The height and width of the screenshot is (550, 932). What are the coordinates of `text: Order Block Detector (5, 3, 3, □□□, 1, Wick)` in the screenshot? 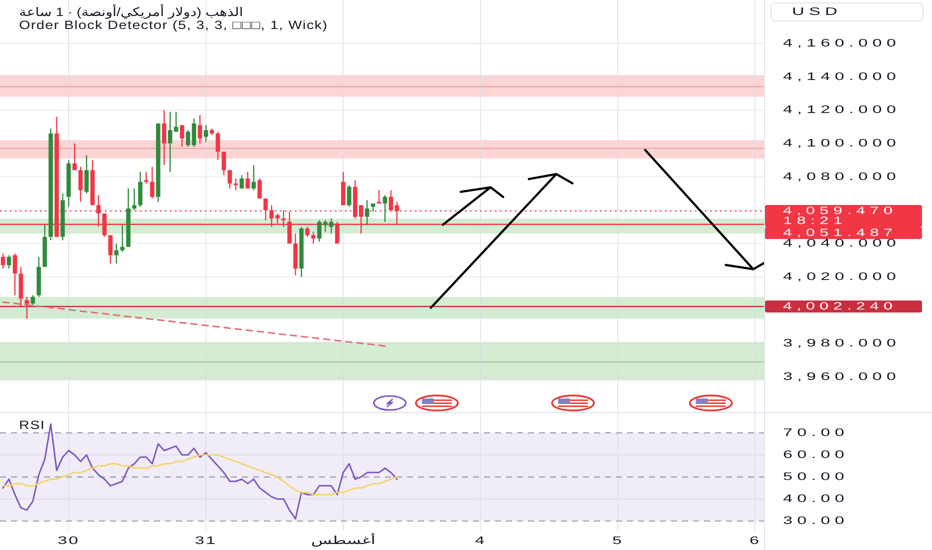 It's located at (173, 25).